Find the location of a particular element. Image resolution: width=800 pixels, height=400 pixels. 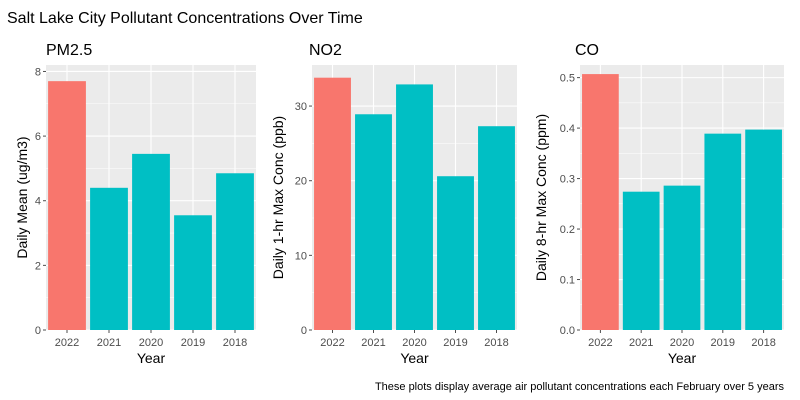

y-tick-label: 0.2 is located at coordinates (567, 230).